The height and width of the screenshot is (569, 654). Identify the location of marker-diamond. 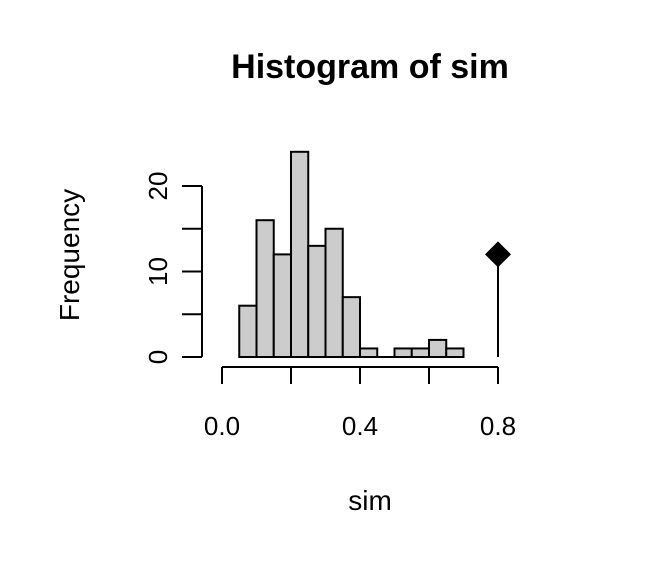
(498, 254).